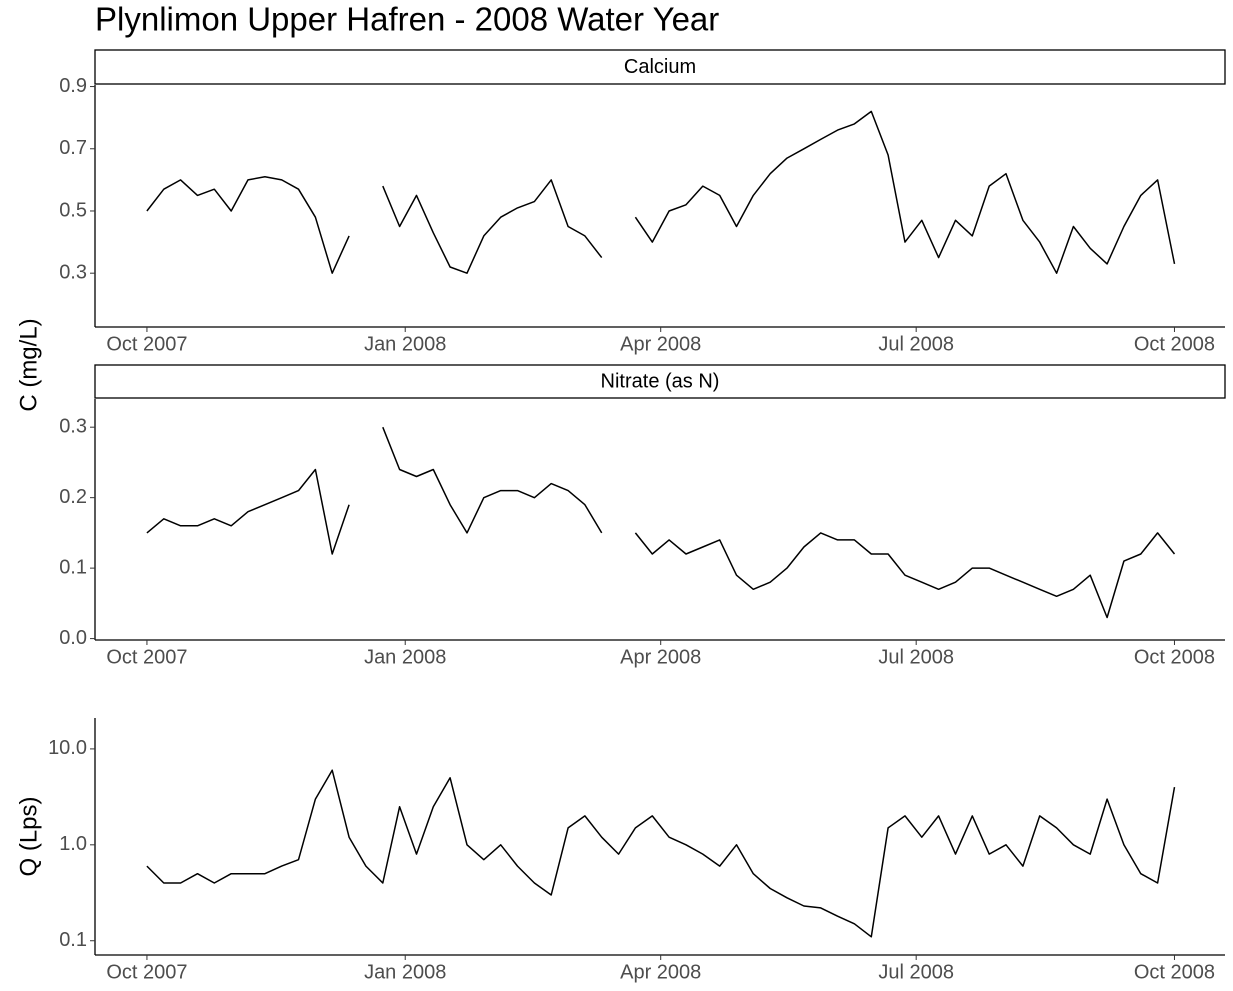 The image size is (1233, 991). I want to click on strip-label: Nitrate (as N), so click(660, 381).